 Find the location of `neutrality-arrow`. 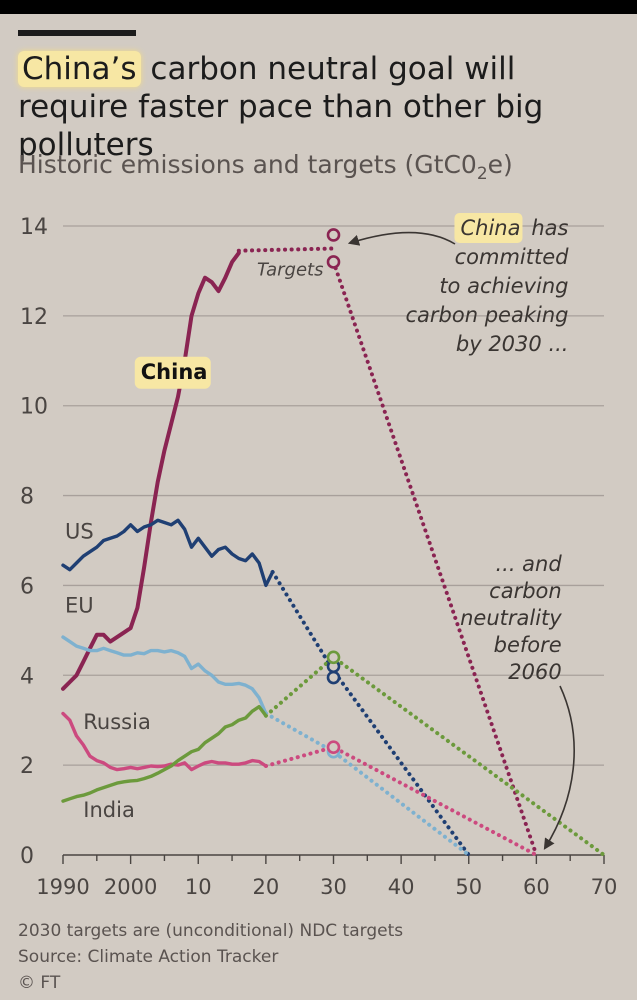

neutrality-arrow is located at coordinates (559, 767).